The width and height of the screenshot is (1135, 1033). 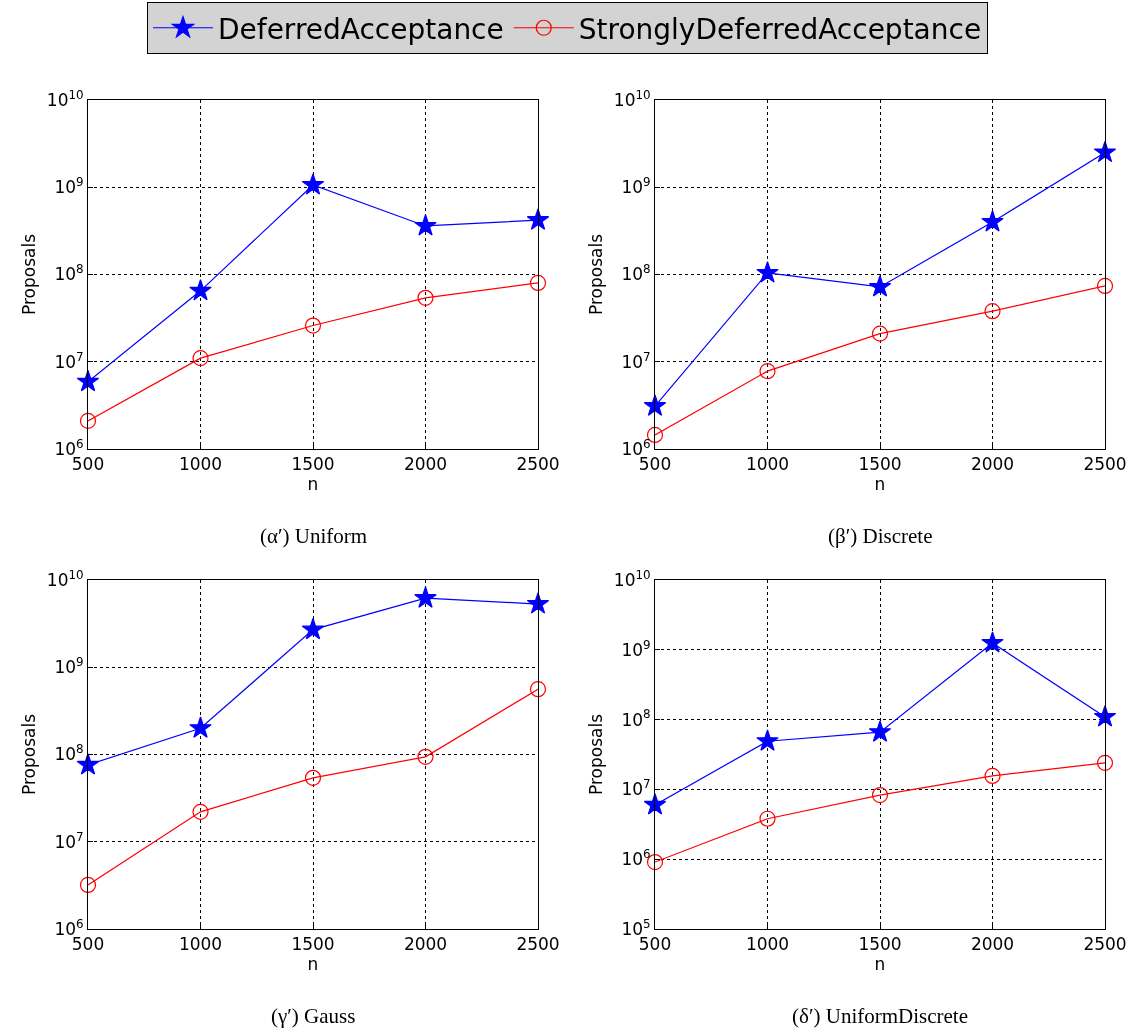 What do you see at coordinates (361, 29) in the screenshot?
I see `legend-label: DeferredAcceptance` at bounding box center [361, 29].